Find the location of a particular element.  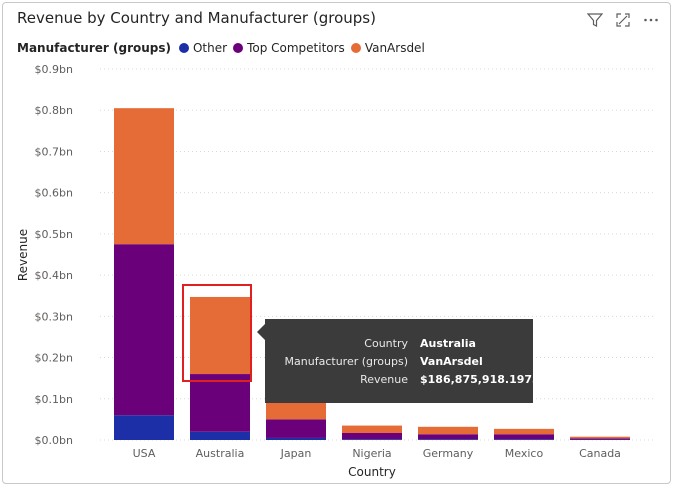

x-tick-label: Mexico is located at coordinates (524, 453).